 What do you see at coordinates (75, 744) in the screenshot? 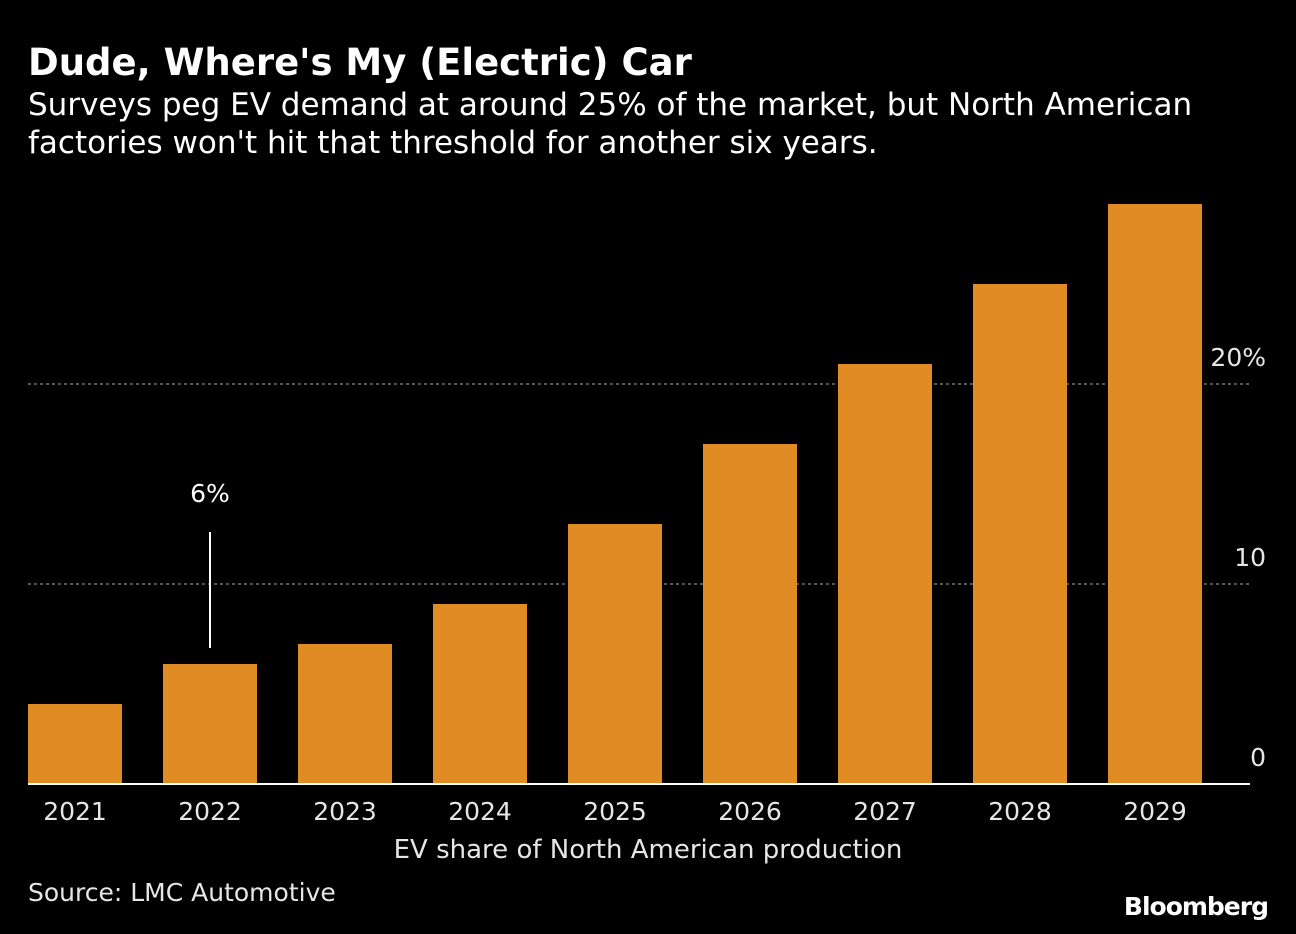
I see `bar-2021` at bounding box center [75, 744].